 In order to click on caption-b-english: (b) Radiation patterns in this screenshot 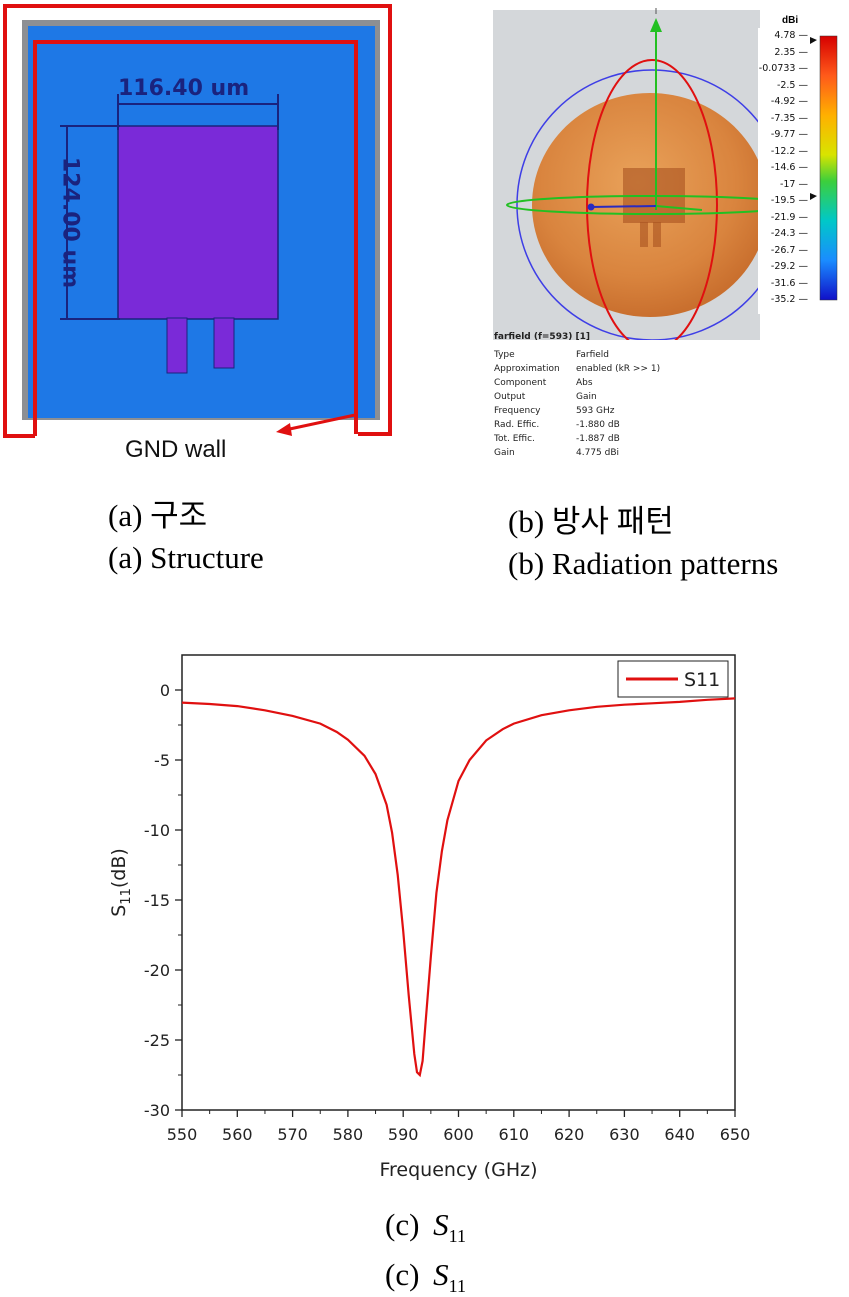, I will do `click(643, 563)`.